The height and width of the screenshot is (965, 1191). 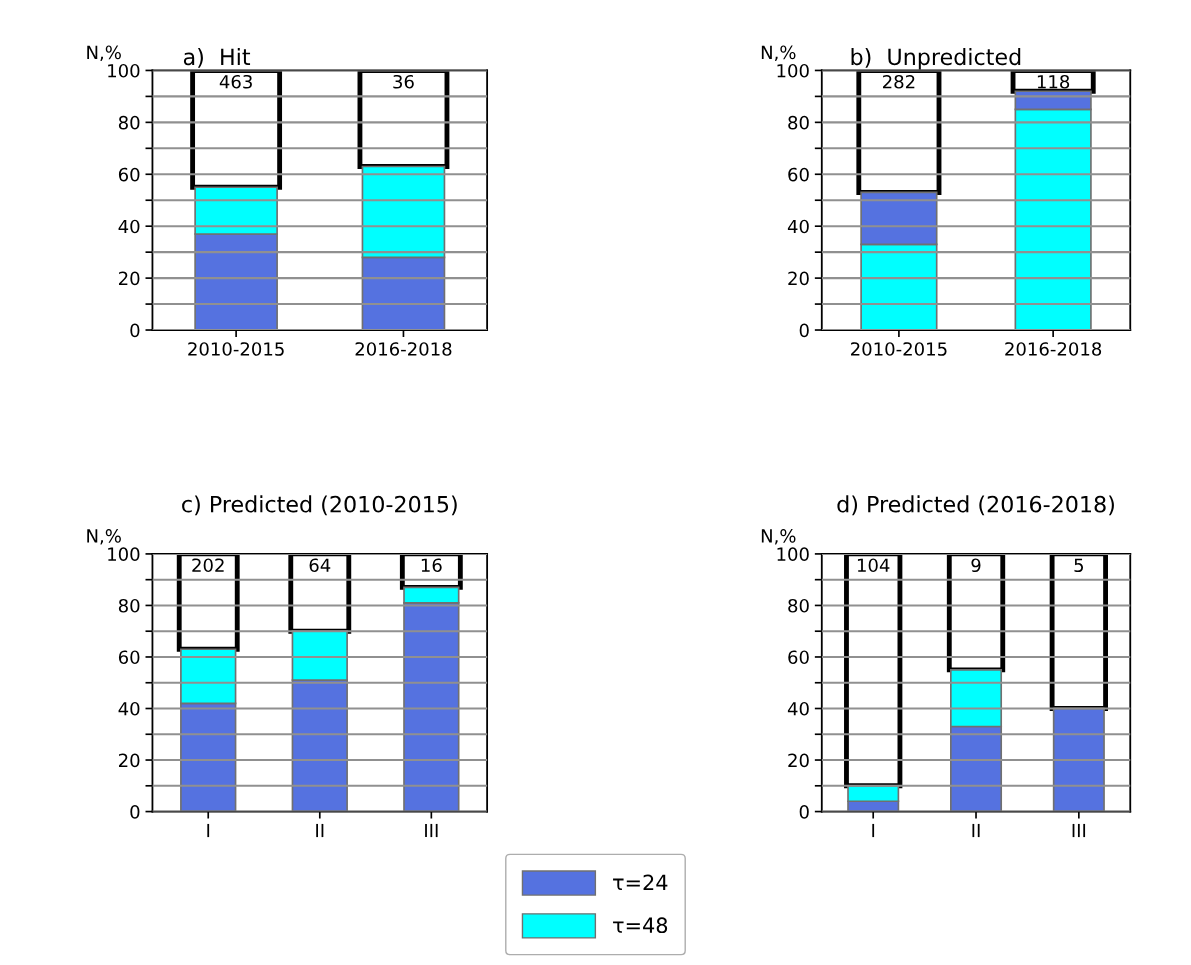 What do you see at coordinates (640, 882) in the screenshot?
I see `legend-label: τ=24` at bounding box center [640, 882].